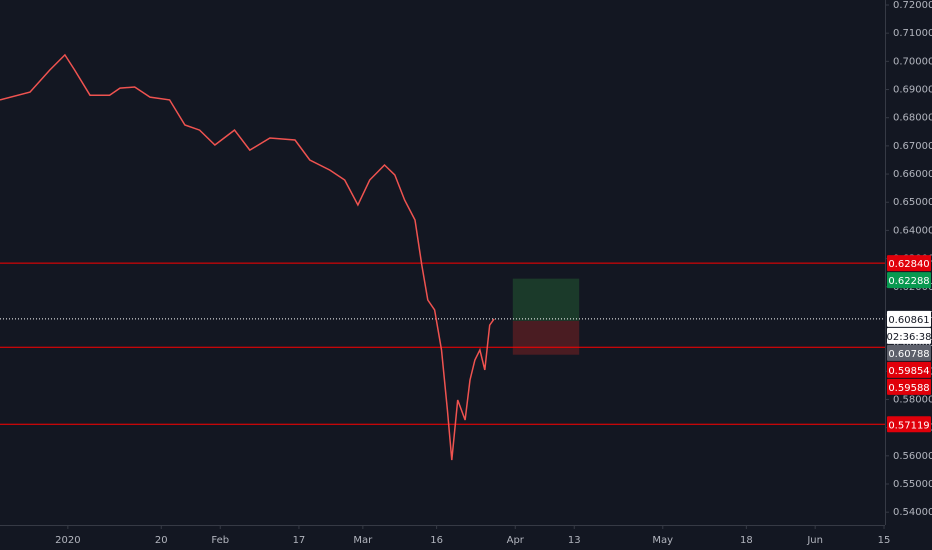 This screenshot has height=550, width=932. What do you see at coordinates (912, 230) in the screenshot?
I see `y-tick-label: 0.64000` at bounding box center [912, 230].